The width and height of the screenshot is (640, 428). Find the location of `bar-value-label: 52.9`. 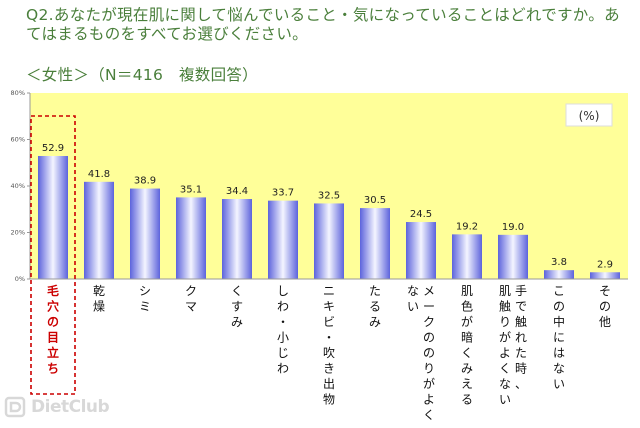

bar-value-label: 52.9 is located at coordinates (53, 148).